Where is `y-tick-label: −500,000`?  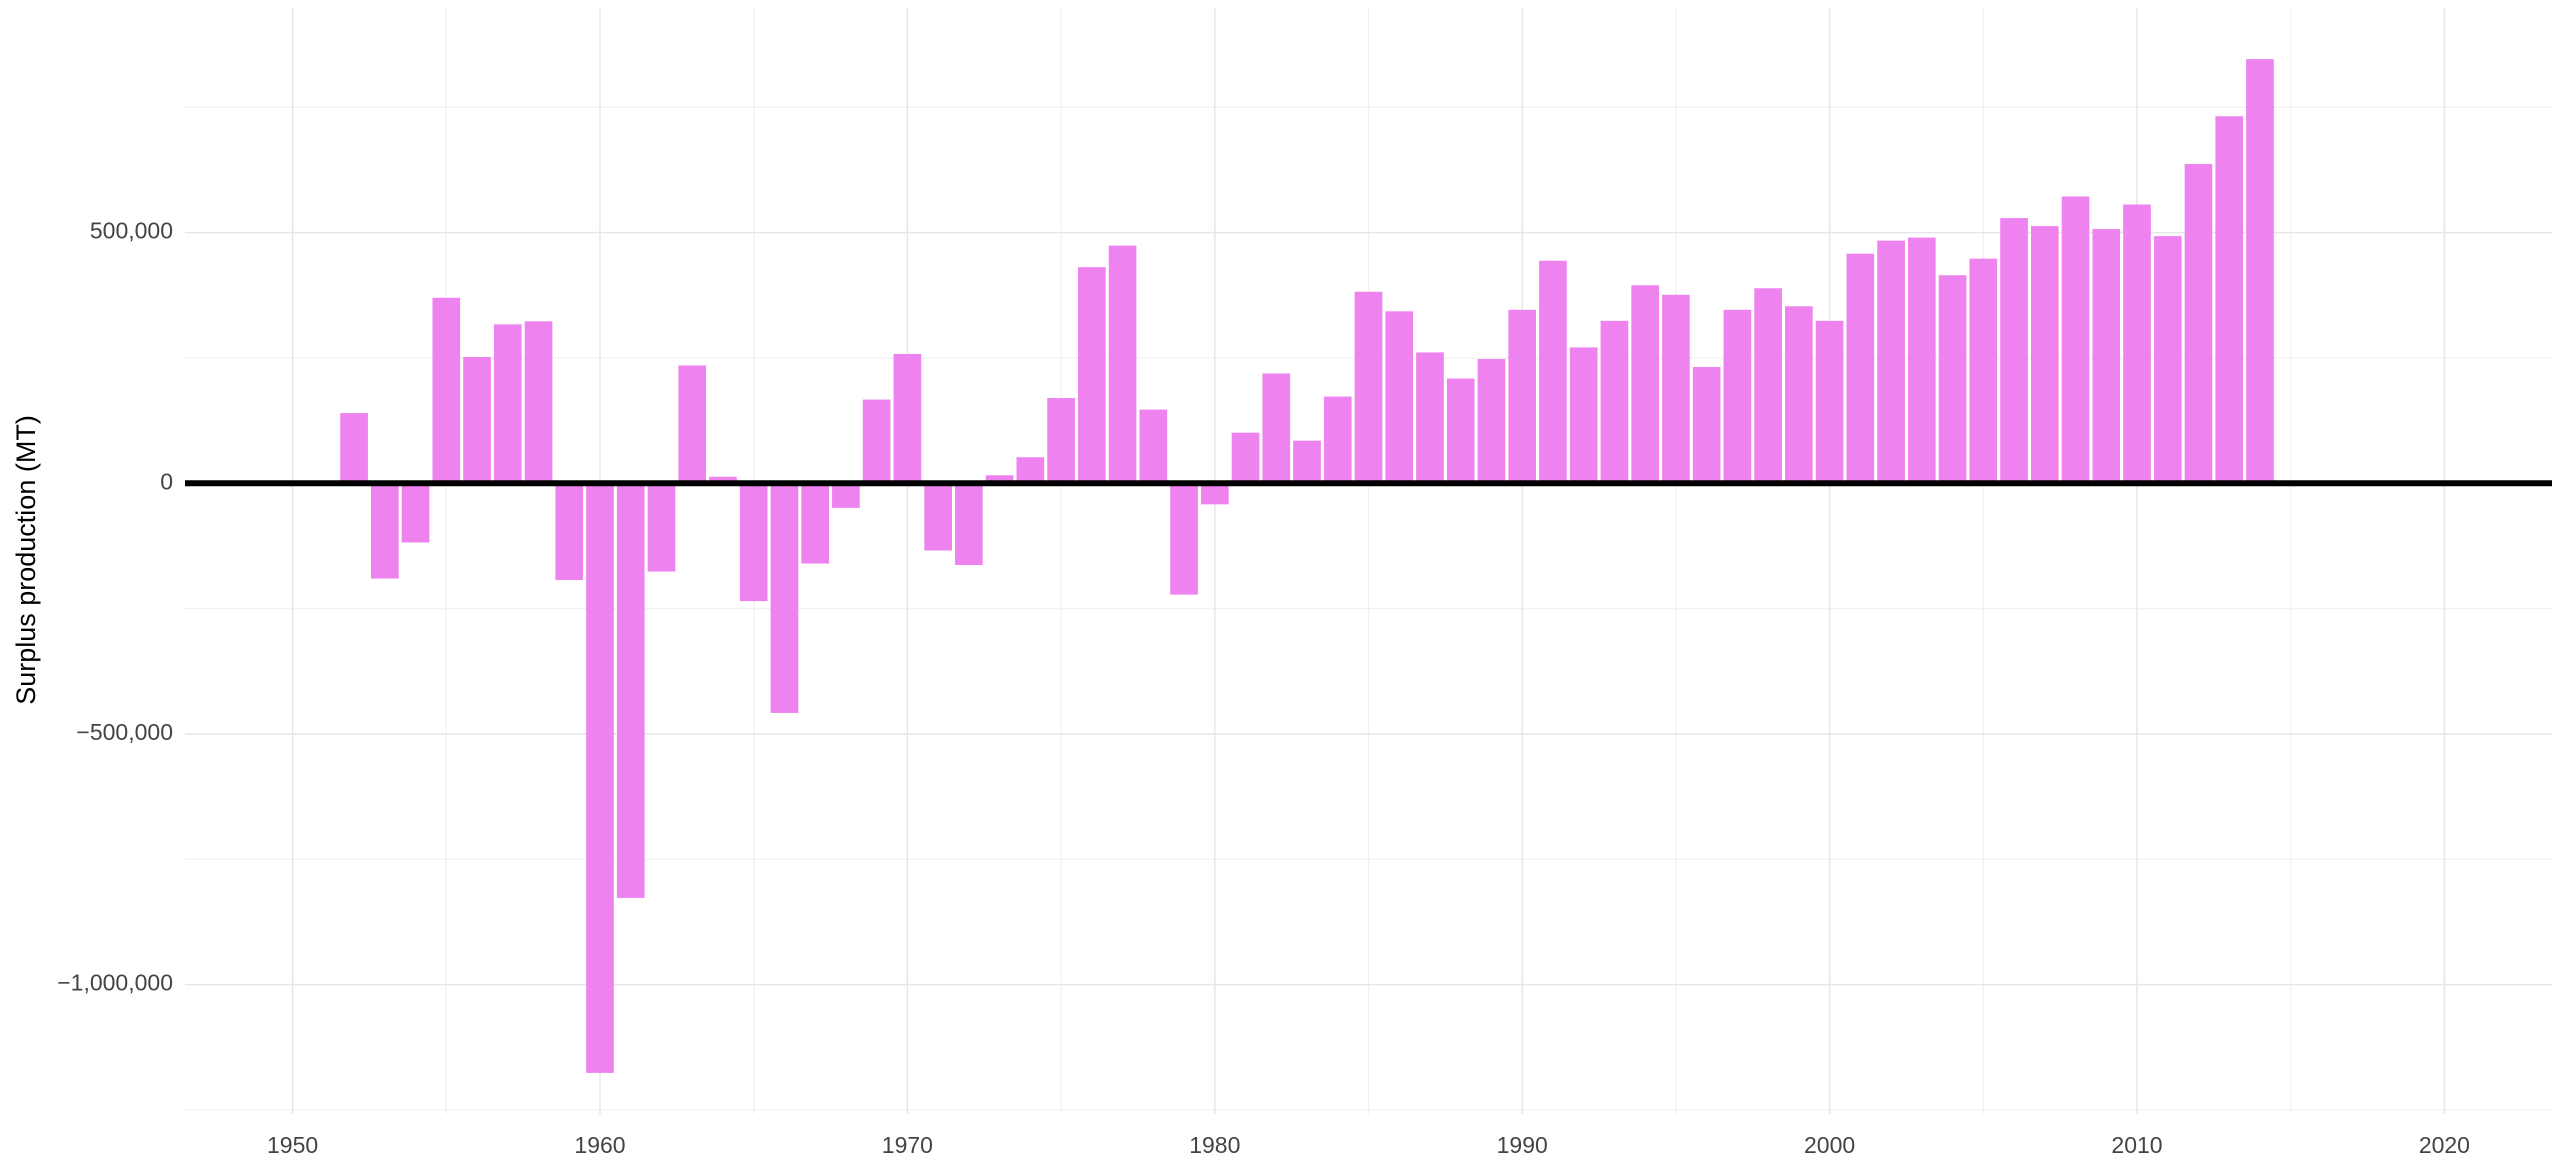 y-tick-label: −500,000 is located at coordinates (124, 732).